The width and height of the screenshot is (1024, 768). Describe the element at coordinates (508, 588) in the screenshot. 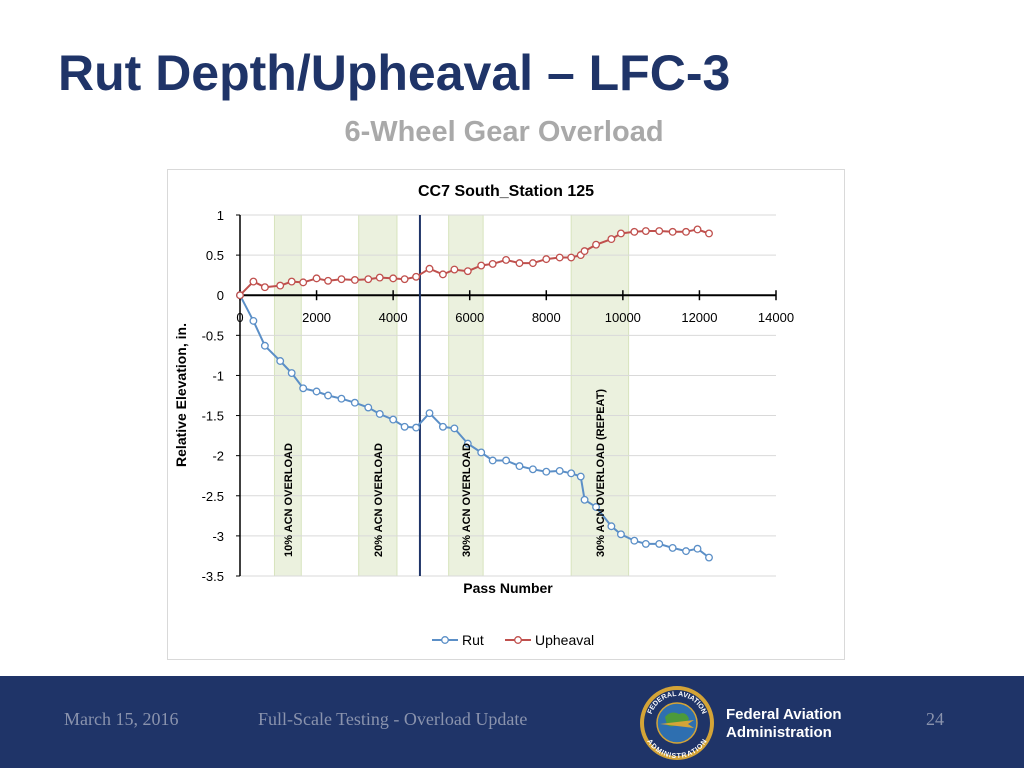

I see `x-axis-label: Pass Number` at that location.